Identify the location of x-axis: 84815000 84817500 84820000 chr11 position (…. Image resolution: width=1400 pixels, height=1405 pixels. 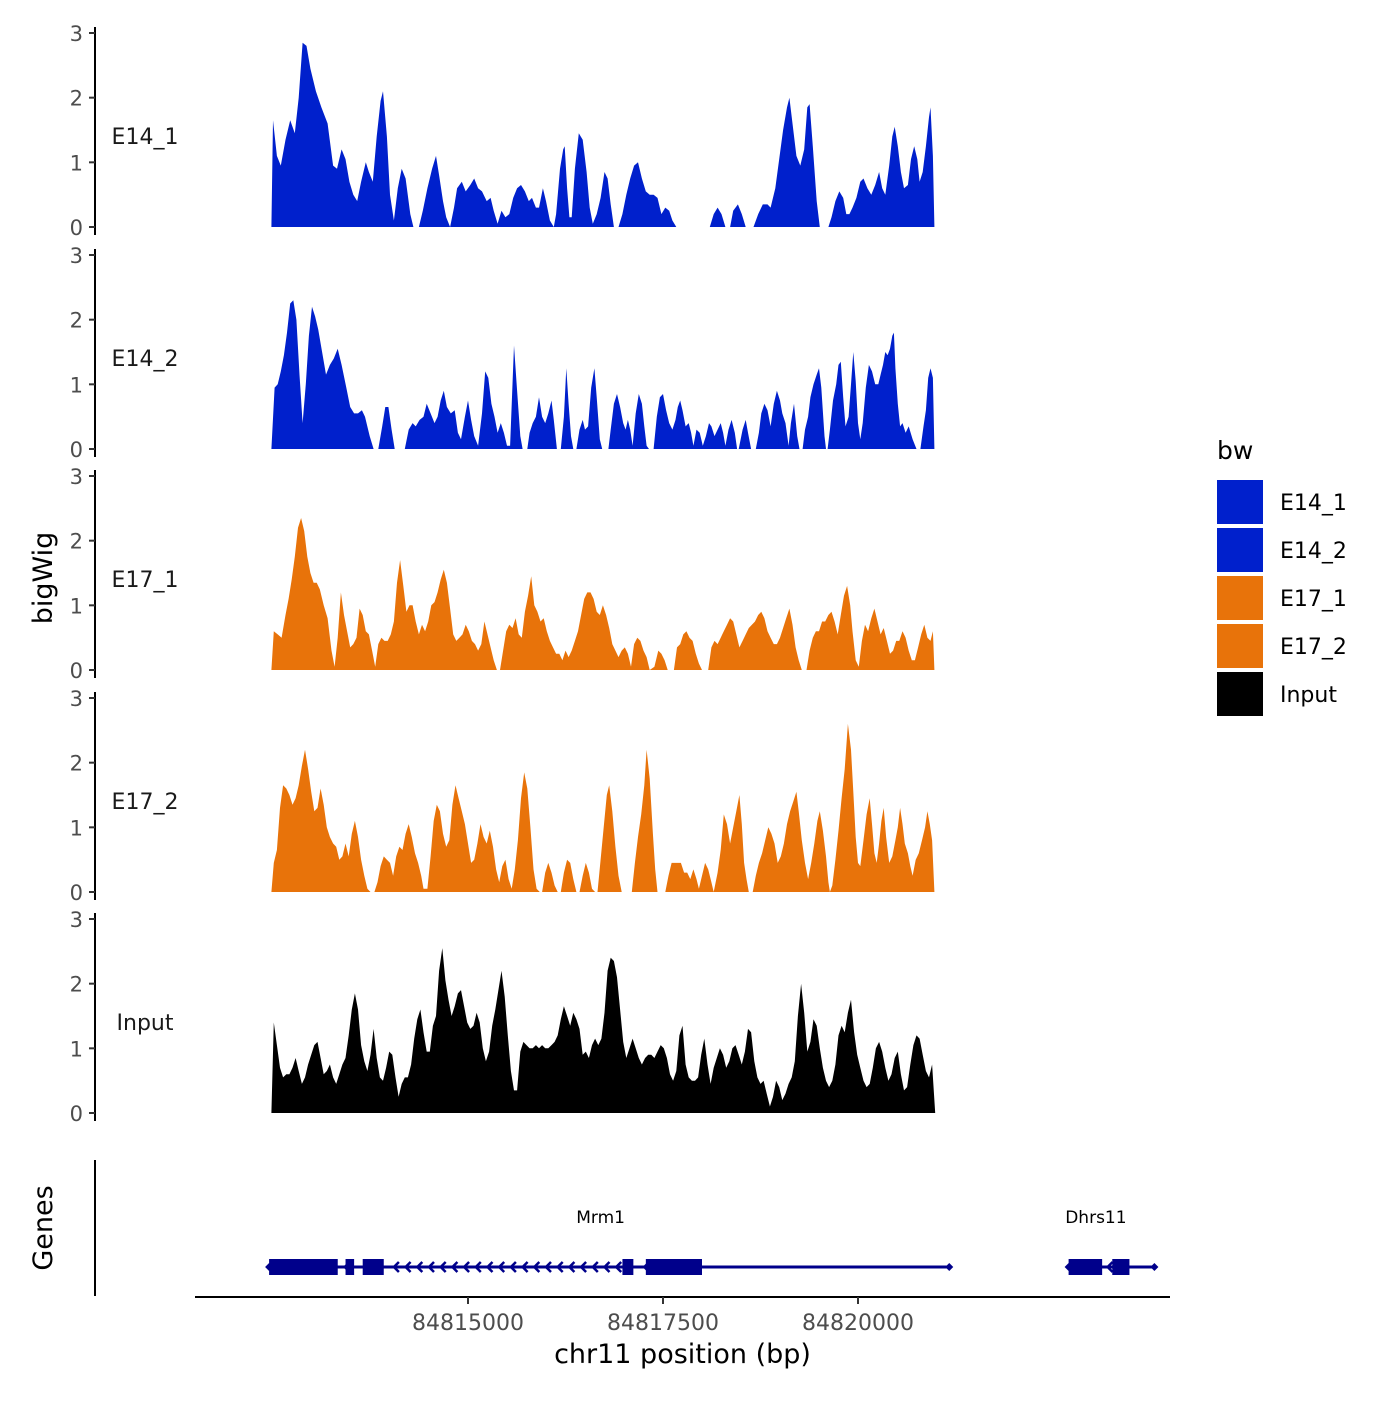
(682, 1333).